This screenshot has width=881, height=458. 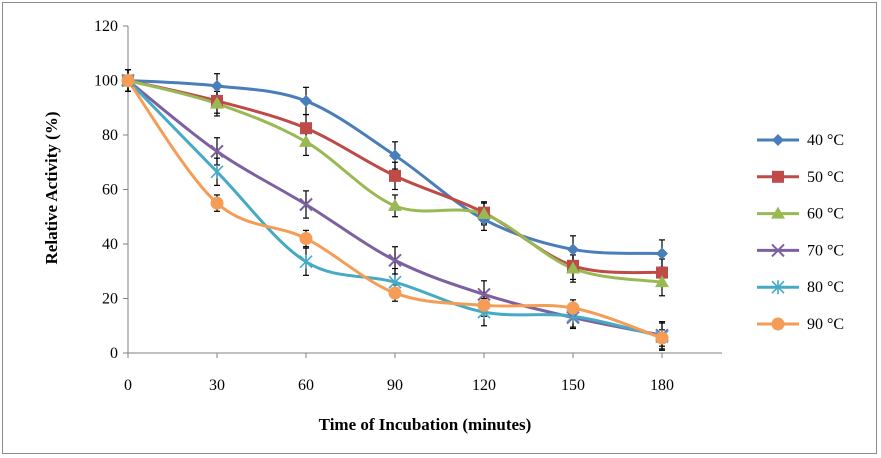 I want to click on x-tick-label: 0, so click(x=128, y=385).